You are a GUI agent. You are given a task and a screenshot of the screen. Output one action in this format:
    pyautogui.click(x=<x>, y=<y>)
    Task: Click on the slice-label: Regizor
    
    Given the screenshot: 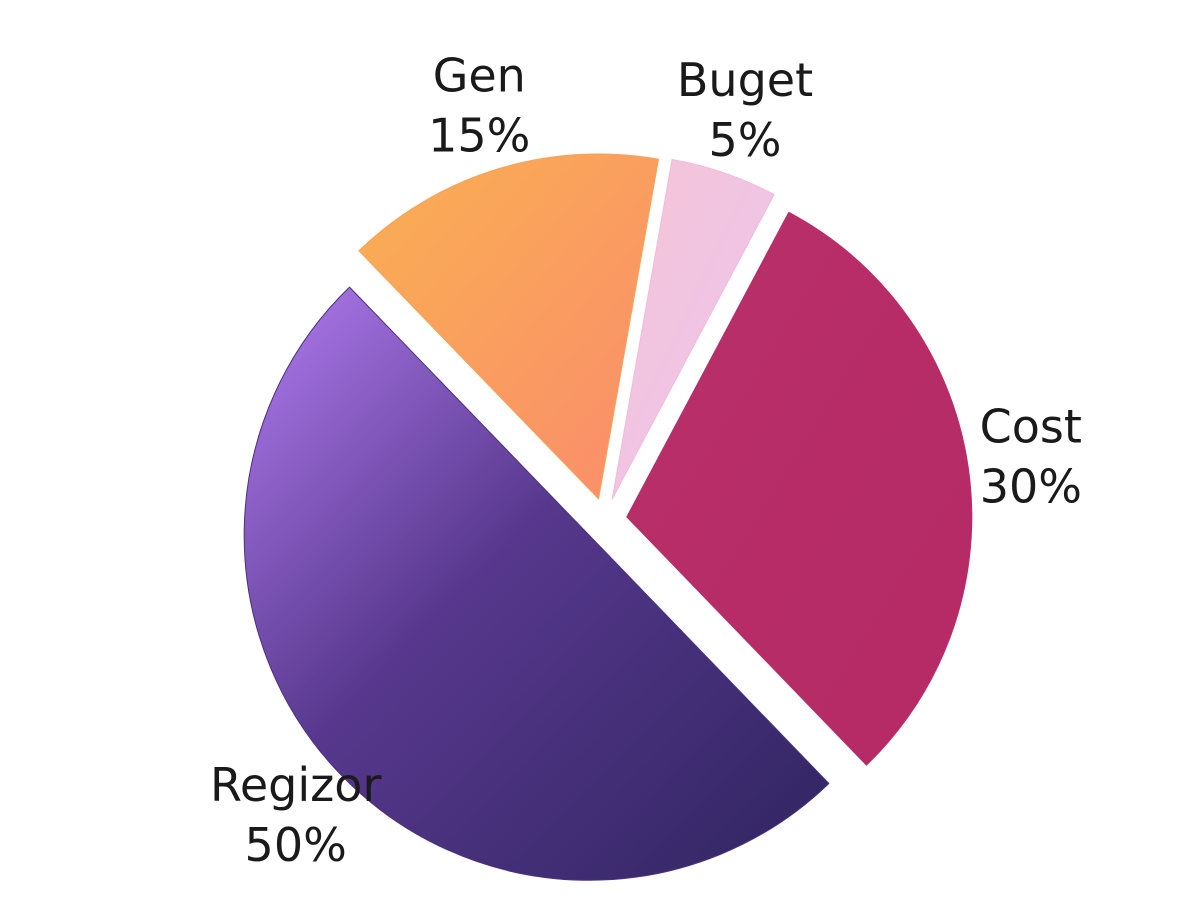 What is the action you would take?
    pyautogui.click(x=295, y=785)
    